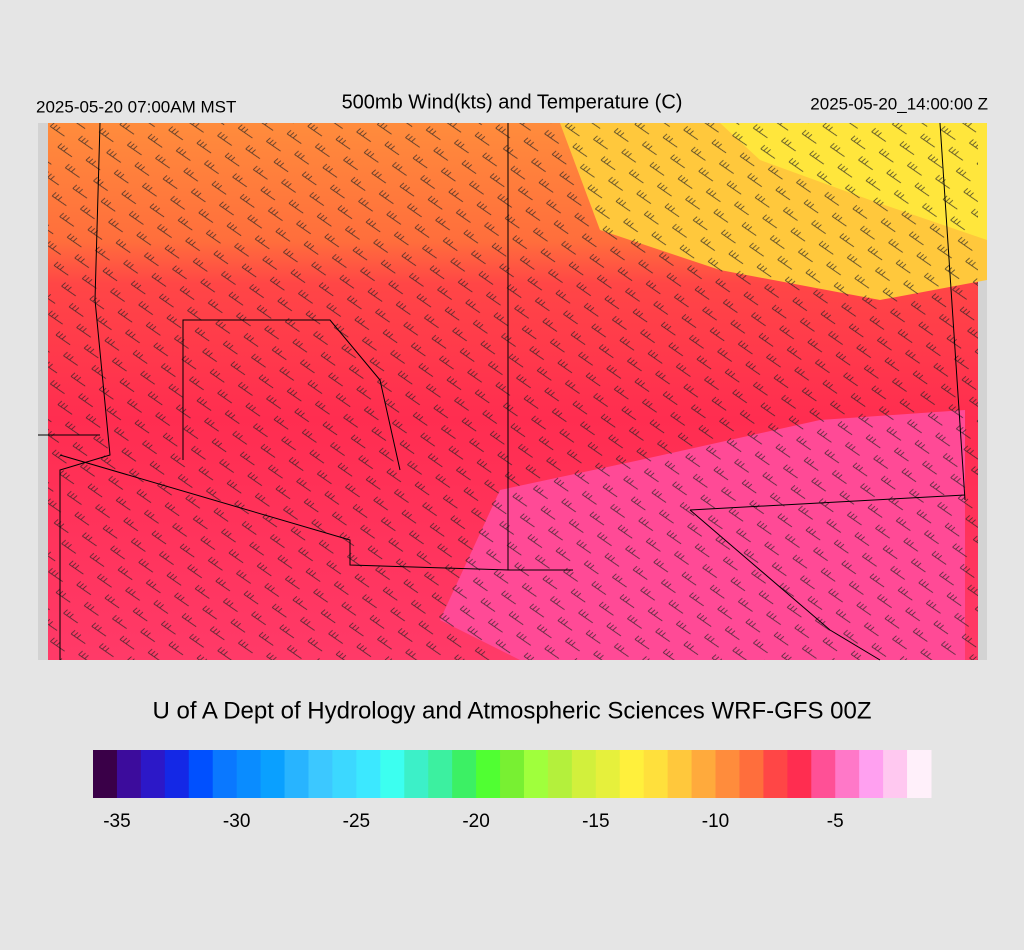 This screenshot has width=1024, height=950. Describe the element at coordinates (512, 102) in the screenshot. I see `map-title: 500mb Wind(kts) and Temperature (C)` at that location.